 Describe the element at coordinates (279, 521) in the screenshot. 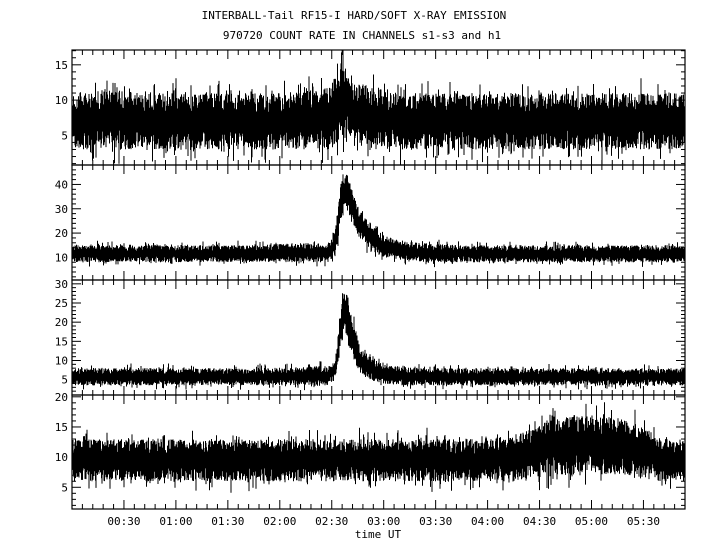

I see `x-tick-label: 02:00` at that location.